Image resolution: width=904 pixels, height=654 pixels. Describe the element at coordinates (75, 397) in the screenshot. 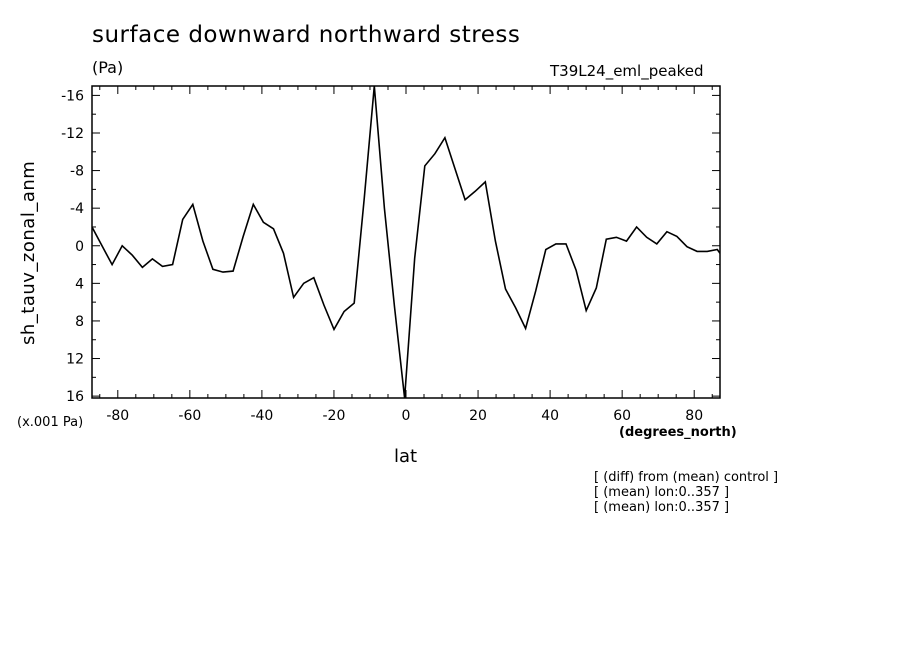

I see `y-tick-label: 16` at that location.